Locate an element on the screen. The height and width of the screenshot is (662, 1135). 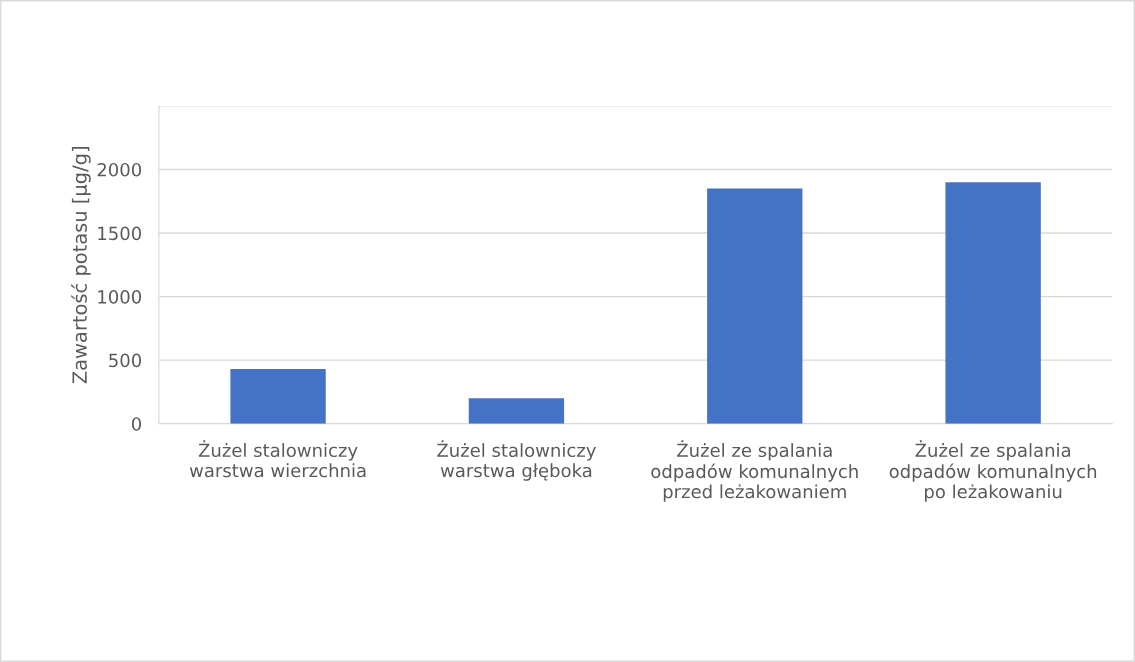
y-tick-label: 0 is located at coordinates (136, 424).